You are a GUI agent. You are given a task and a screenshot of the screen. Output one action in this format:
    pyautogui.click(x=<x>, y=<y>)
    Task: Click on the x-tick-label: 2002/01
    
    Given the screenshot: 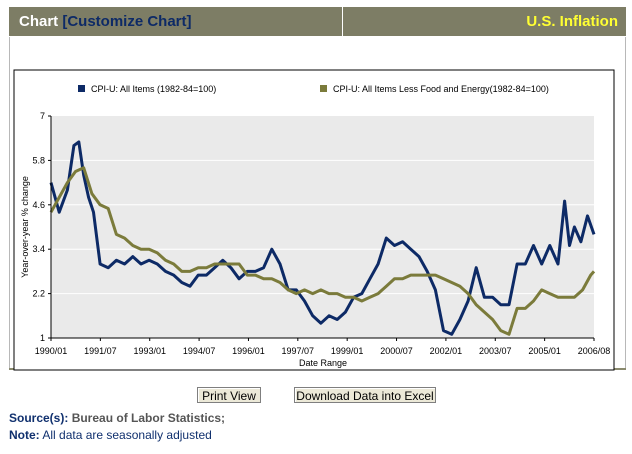 What is the action you would take?
    pyautogui.click(x=446, y=351)
    